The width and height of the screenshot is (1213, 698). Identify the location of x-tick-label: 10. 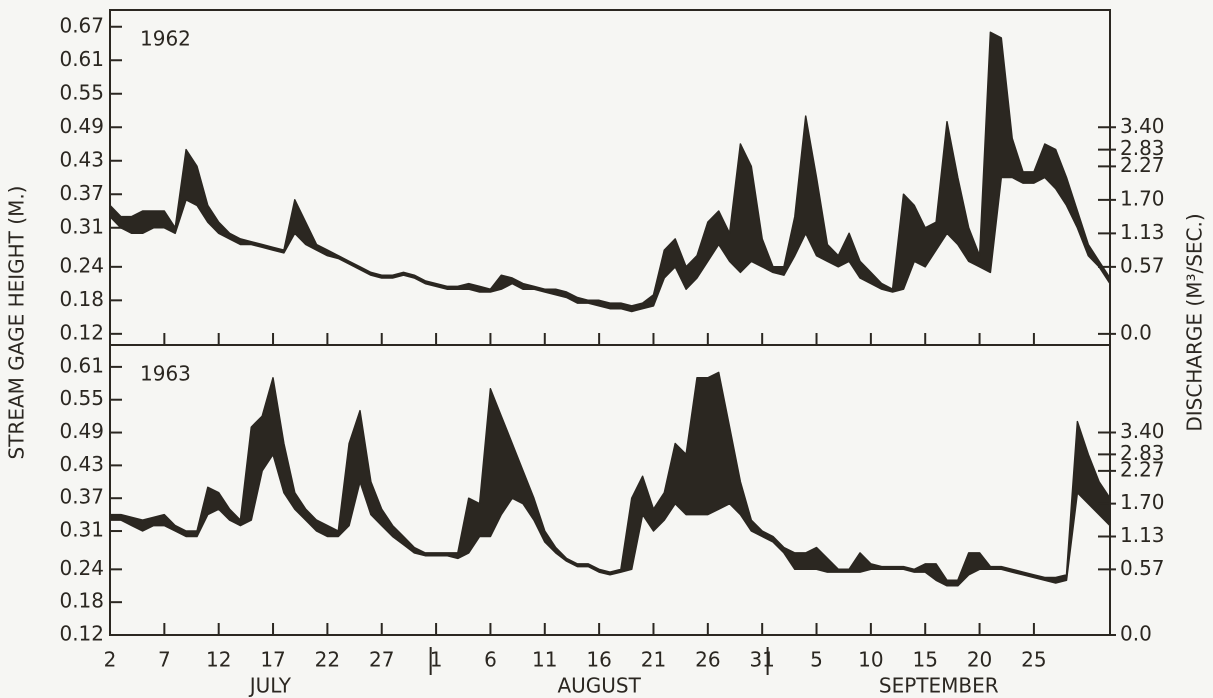
(870, 660).